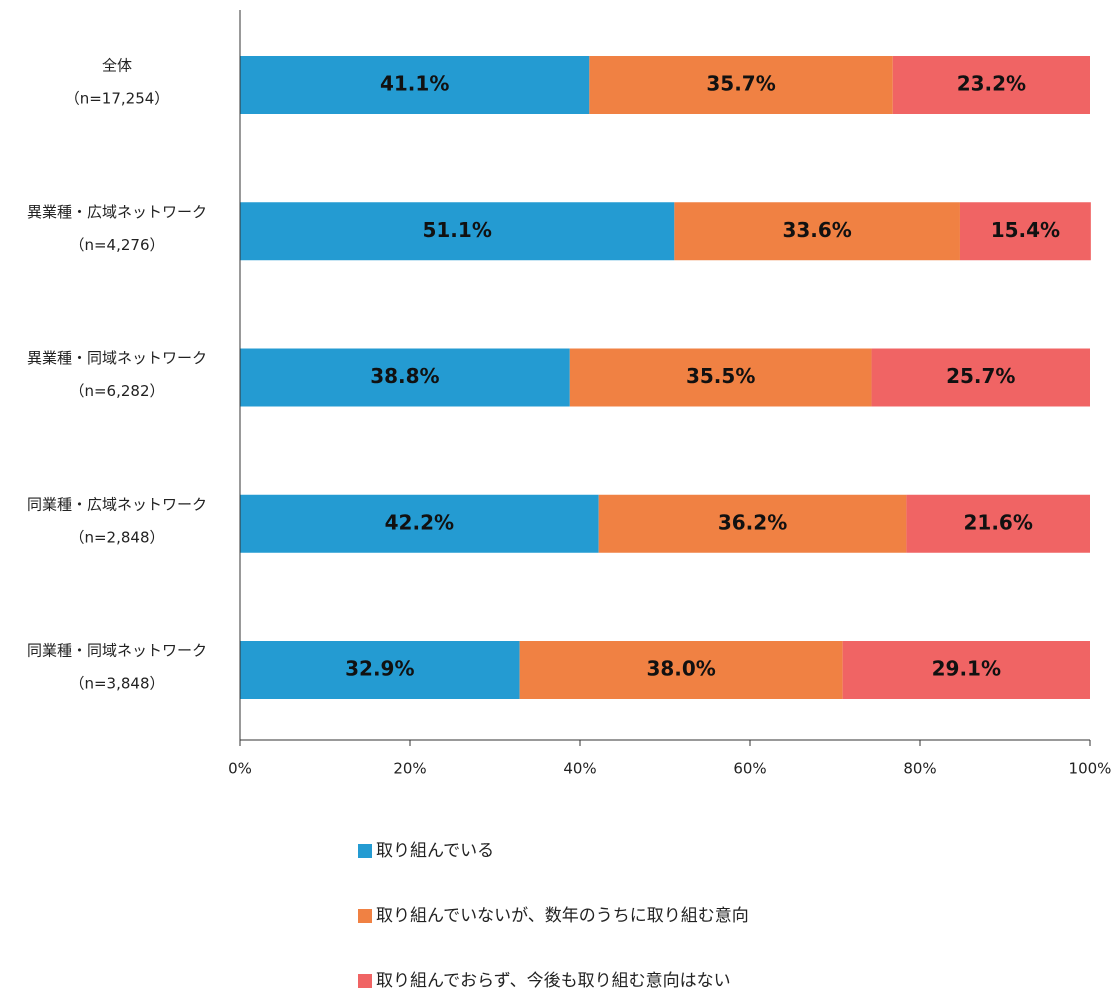 The width and height of the screenshot is (1115, 993). What do you see at coordinates (117, 651) in the screenshot?
I see `category-label: 同業種・同域ネットワーク` at bounding box center [117, 651].